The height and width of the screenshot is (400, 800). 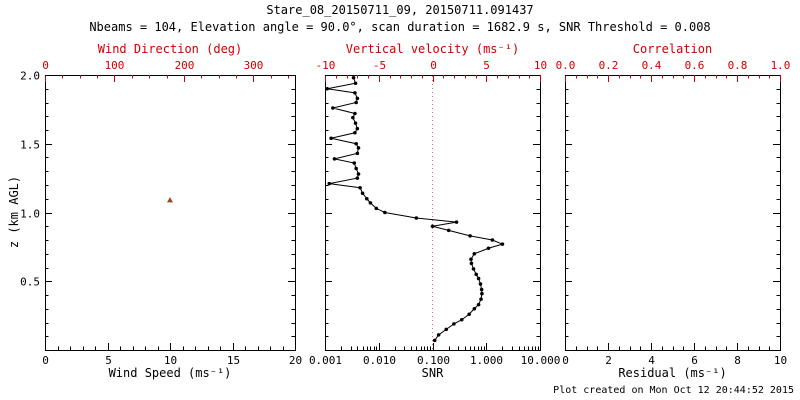 I want to click on svg-text: 0.001, so click(x=325, y=360).